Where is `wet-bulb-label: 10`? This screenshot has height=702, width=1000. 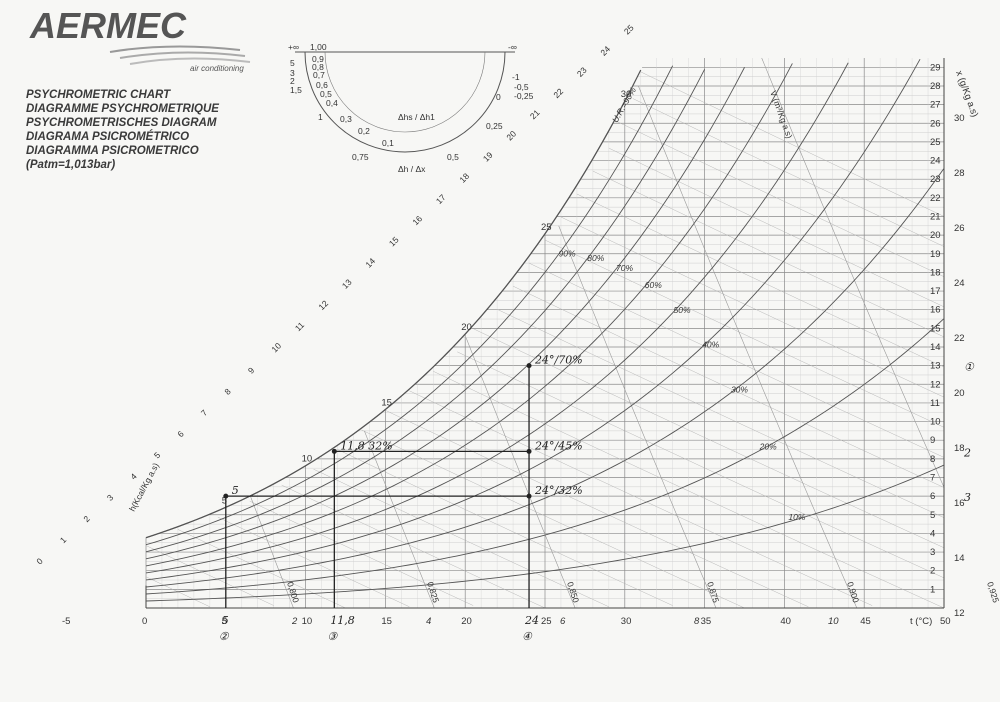 wet-bulb-label: 10 is located at coordinates (307, 459).